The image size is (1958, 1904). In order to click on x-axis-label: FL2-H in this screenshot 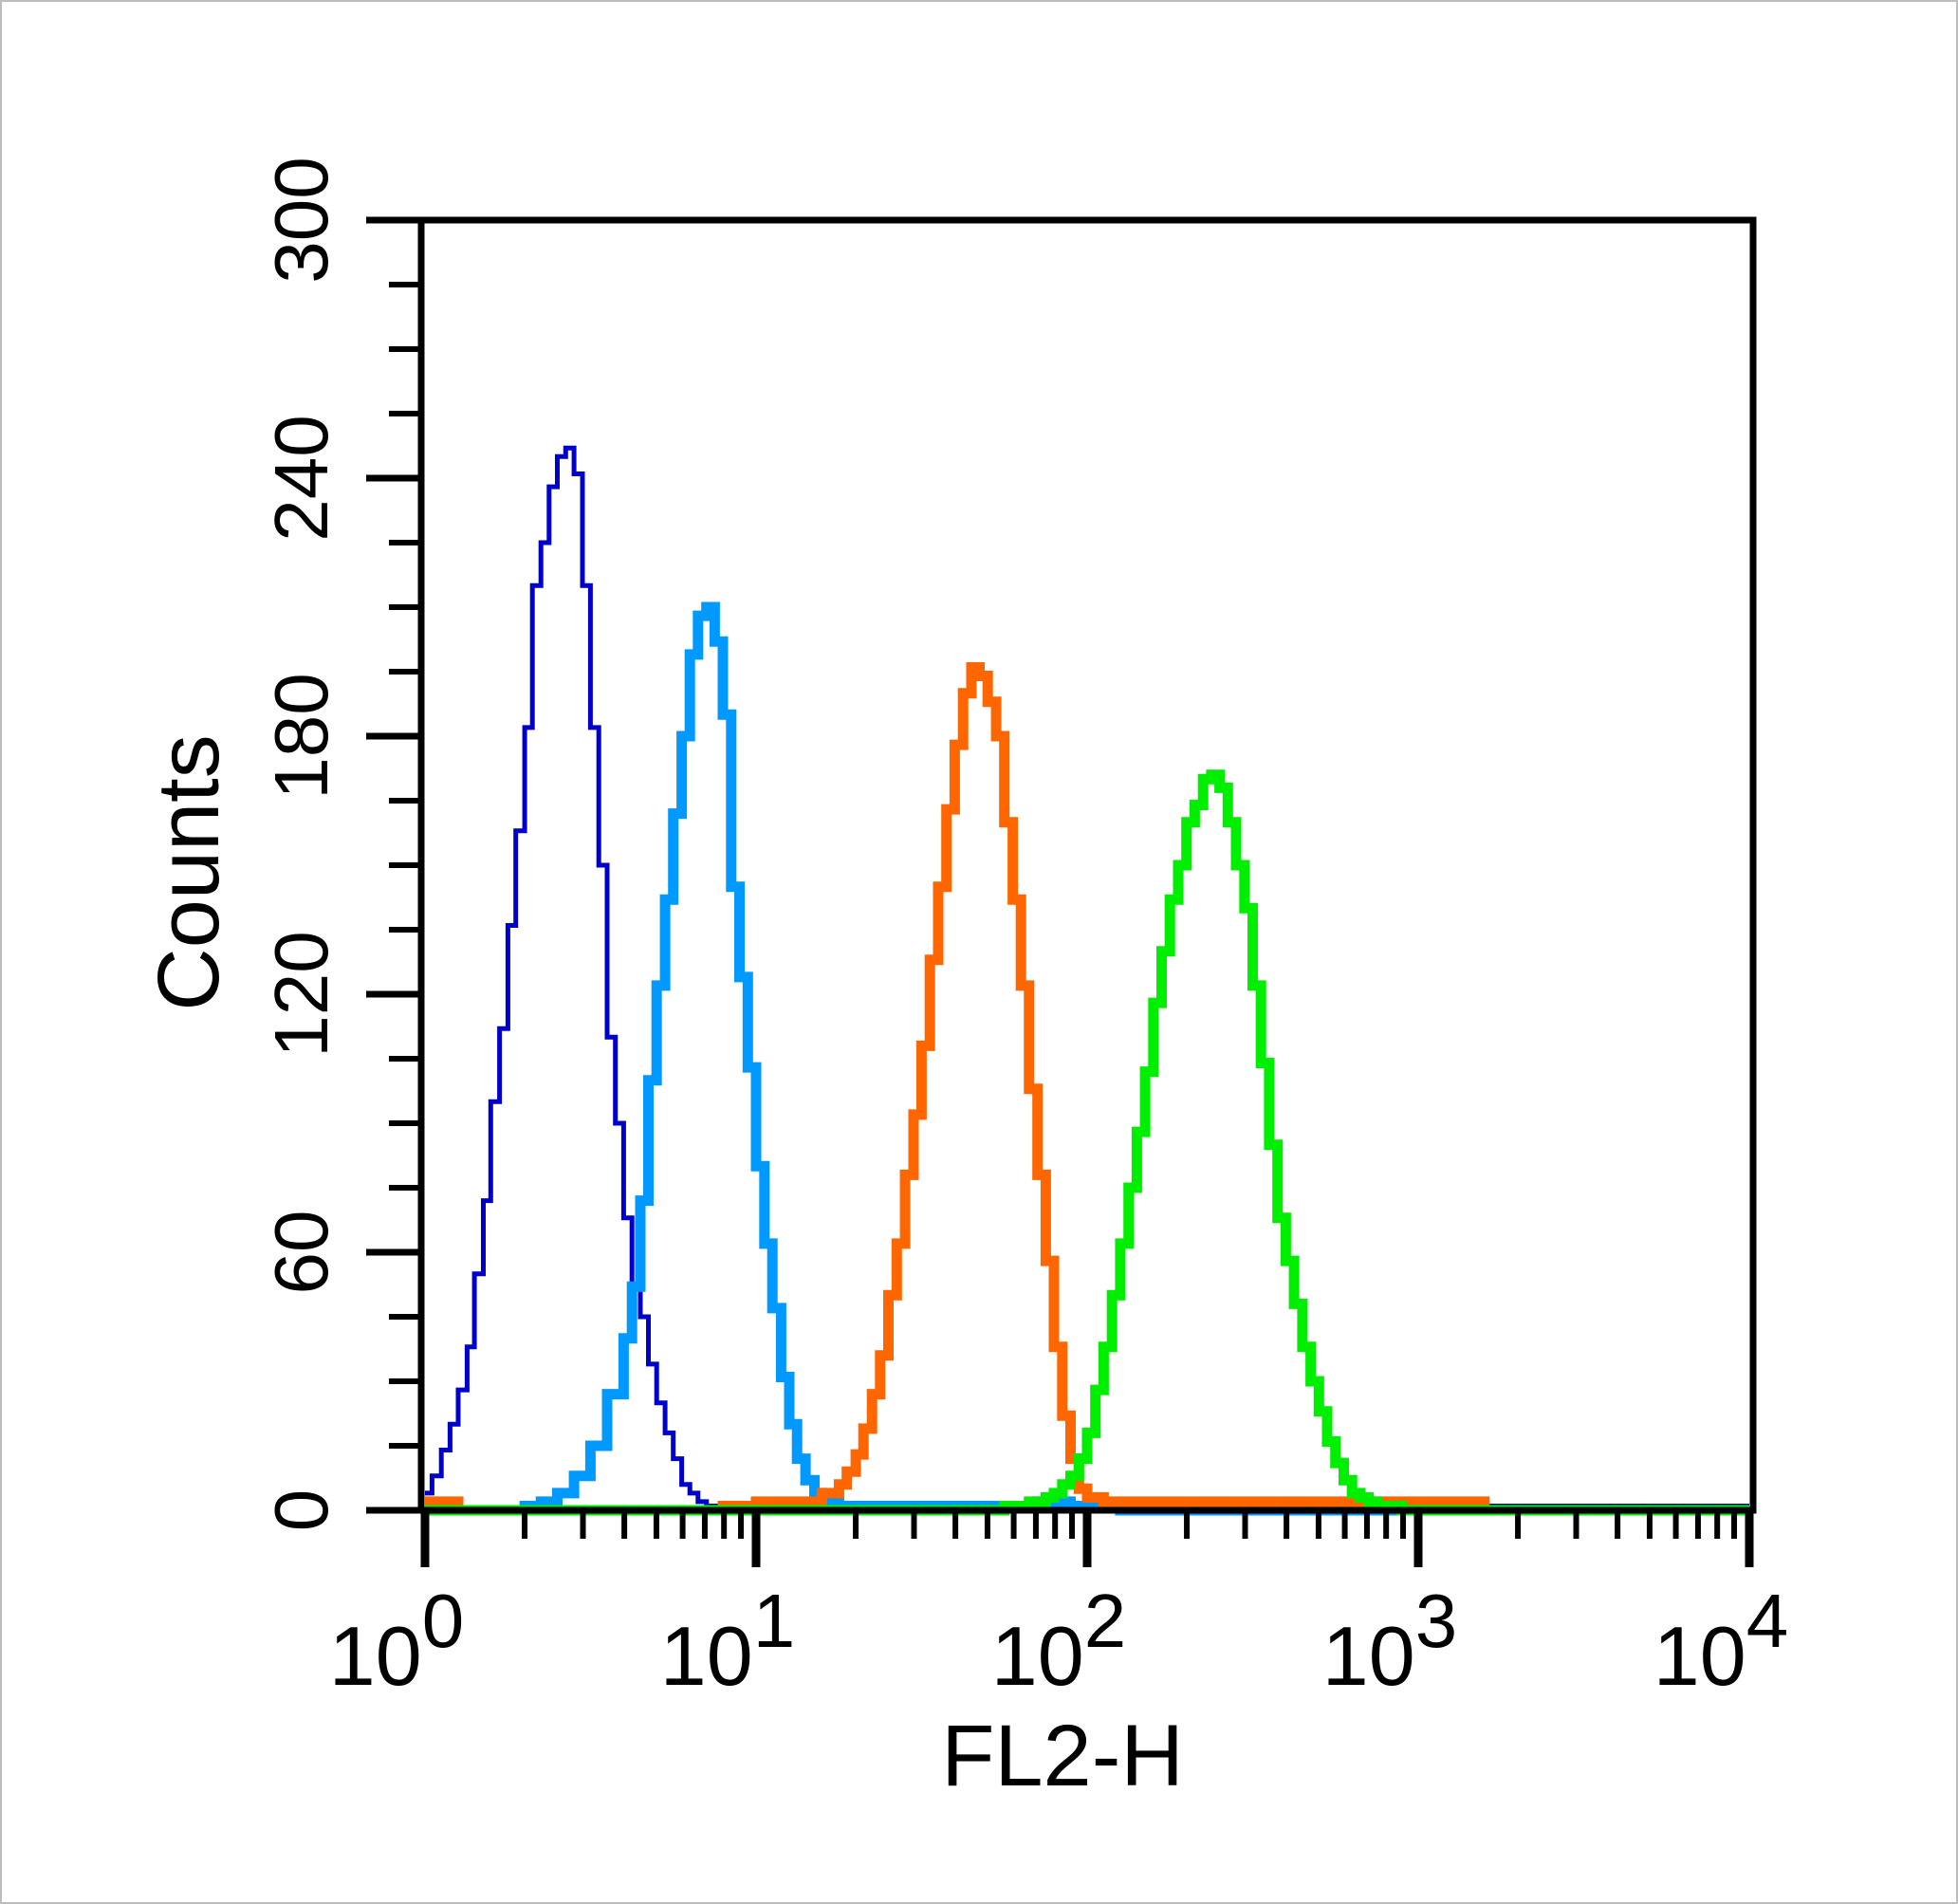, I will do `click(1062, 1756)`.